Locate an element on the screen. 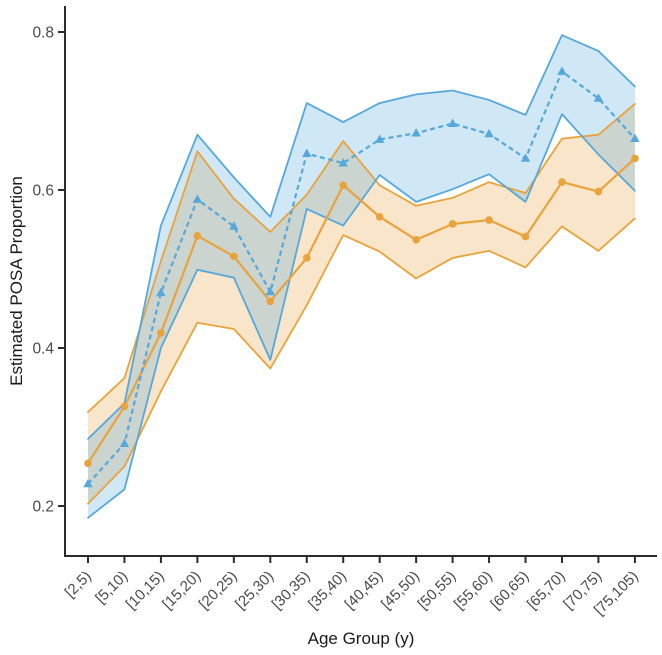 Image resolution: width=662 pixels, height=655 pixels. x-tick-label: [25,30) is located at coordinates (254, 590).